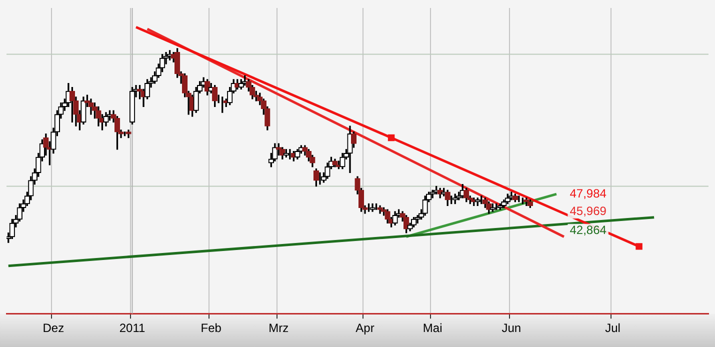 The image size is (715, 347). I want to click on annotation: 42,864, so click(588, 230).